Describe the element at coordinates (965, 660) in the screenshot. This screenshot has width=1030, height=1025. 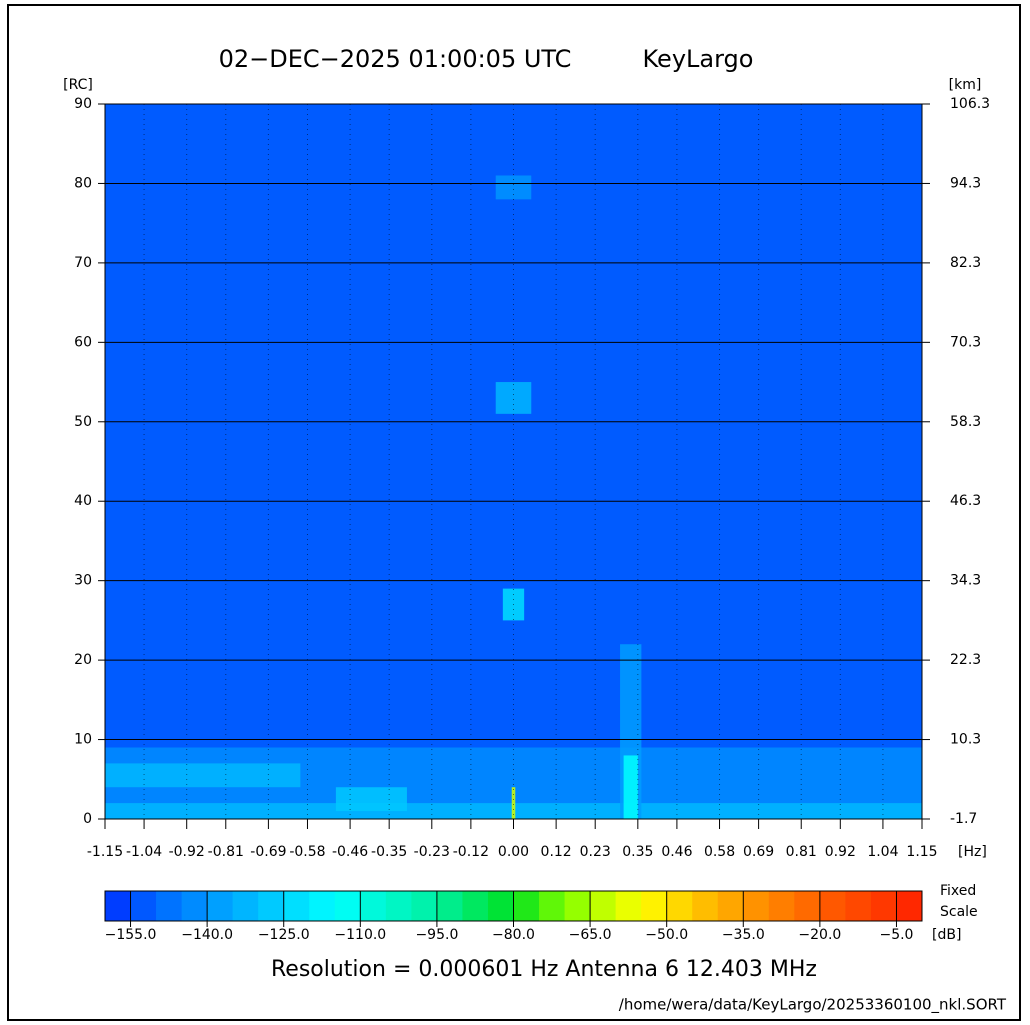
I see `y2-tick-label: 22.3` at that location.